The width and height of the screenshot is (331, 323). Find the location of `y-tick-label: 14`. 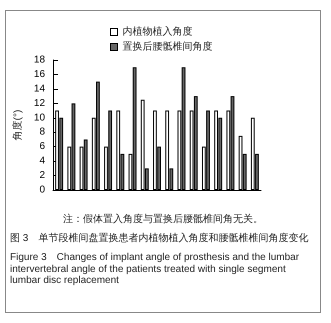

y-tick-label: 14 is located at coordinates (40, 88).